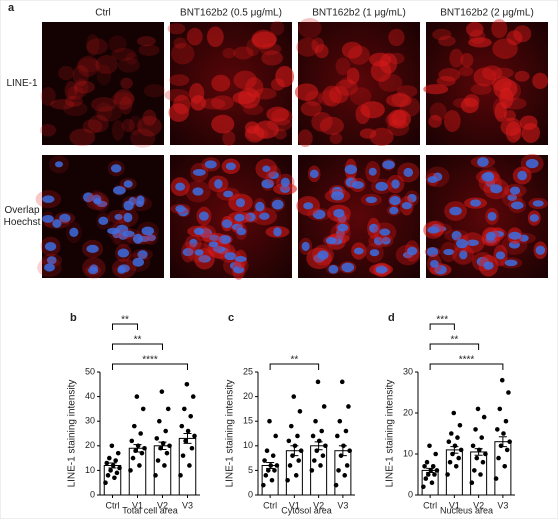 The height and width of the screenshot is (519, 558). What do you see at coordinates (230, 434) in the screenshot?
I see `y-axis-label: LINE-1 staining intensity` at bounding box center [230, 434].